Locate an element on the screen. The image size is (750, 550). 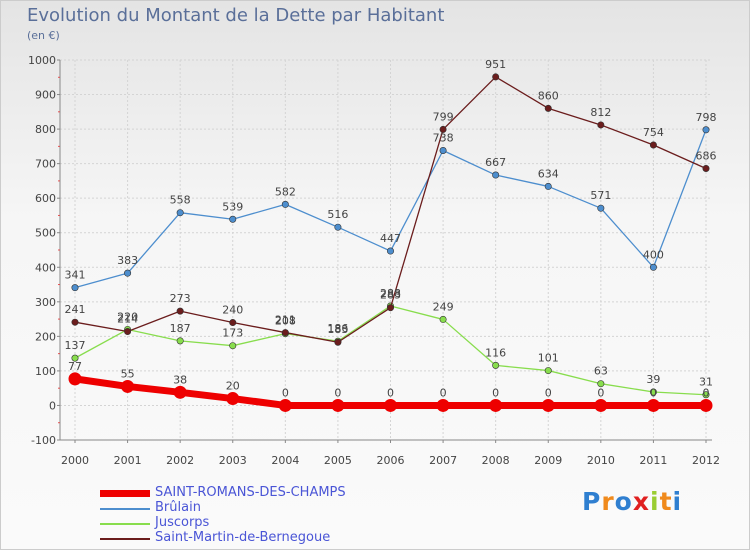
data-label: 447 is located at coordinates (390, 238).